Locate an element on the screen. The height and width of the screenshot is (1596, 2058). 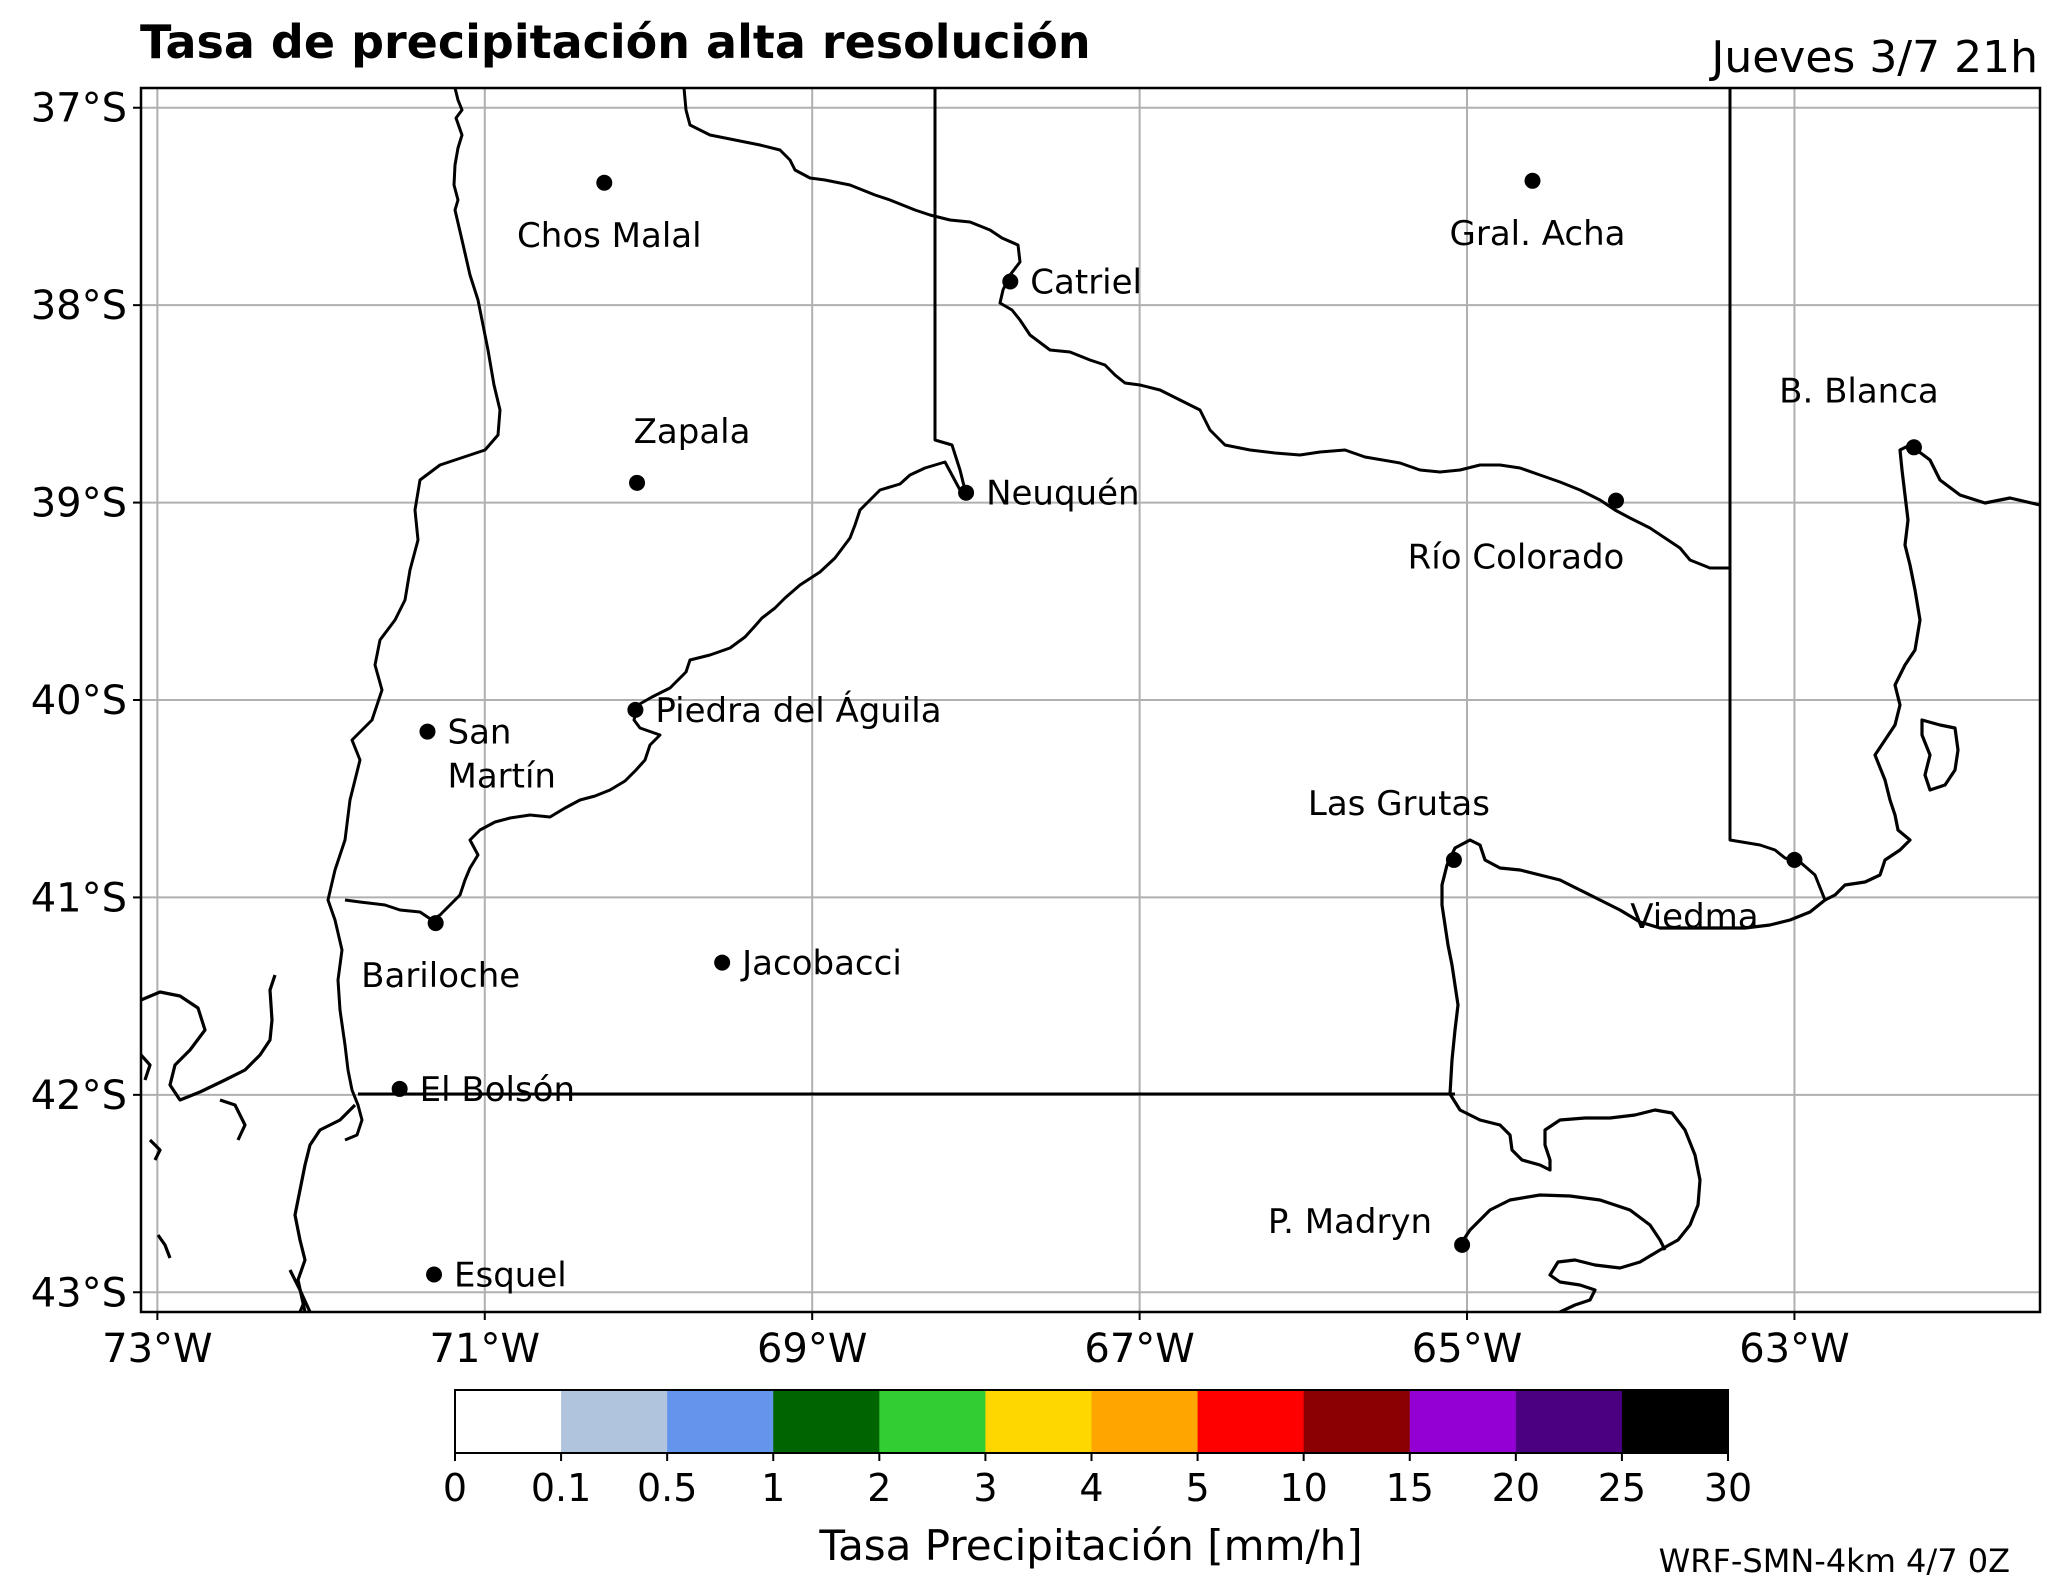
colorbar-tick-label: 3 is located at coordinates (985, 1488).